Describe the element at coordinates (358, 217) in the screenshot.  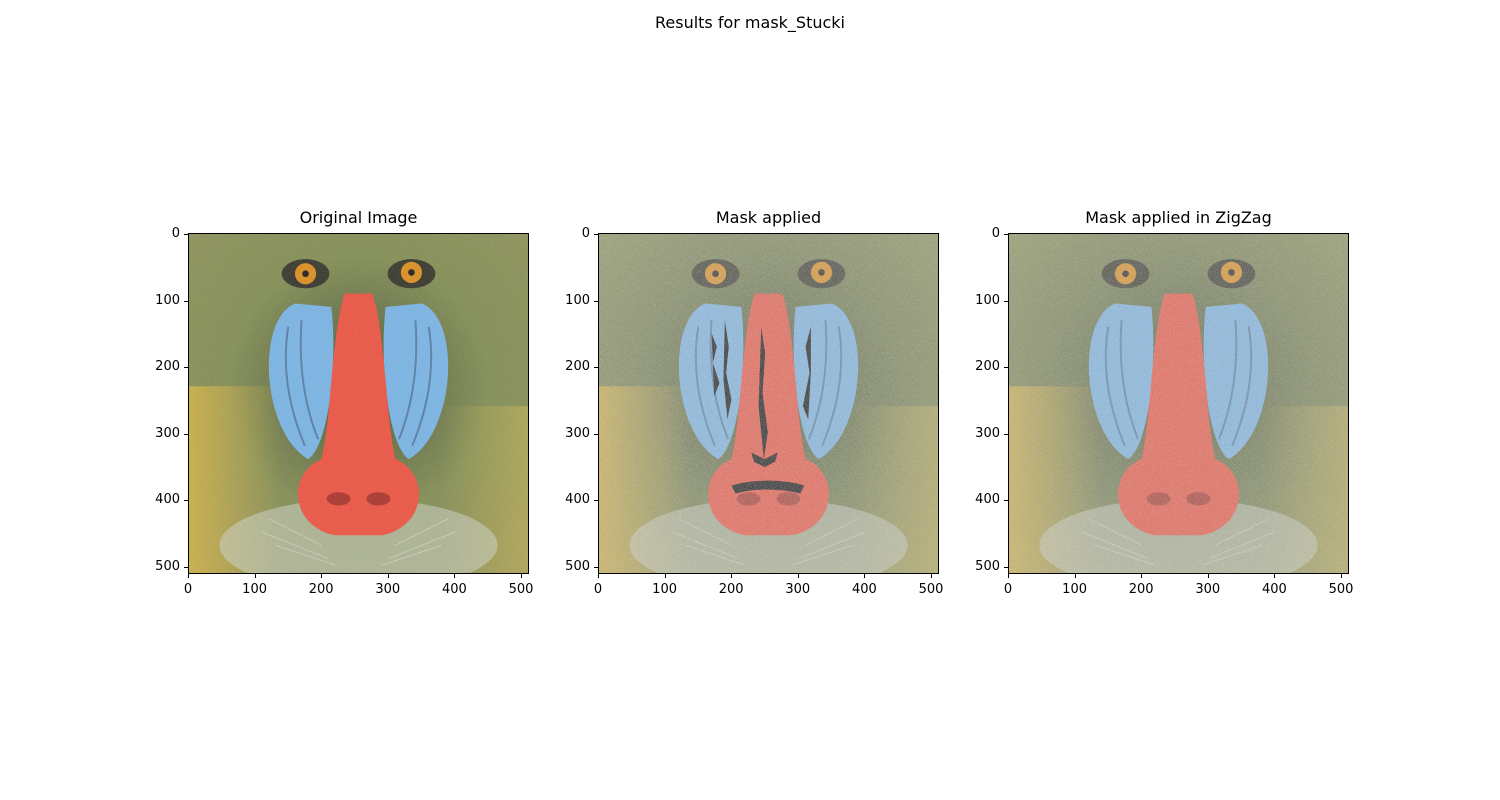
I see `panel-title: Original Image` at that location.